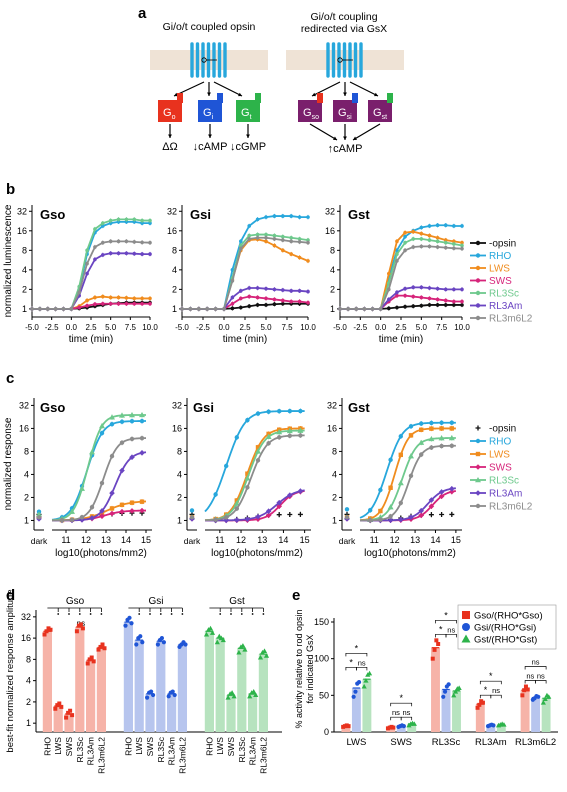  Describe the element at coordinates (156, 601) in the screenshot. I see `d-group-title-Gsi: Gsi` at that location.